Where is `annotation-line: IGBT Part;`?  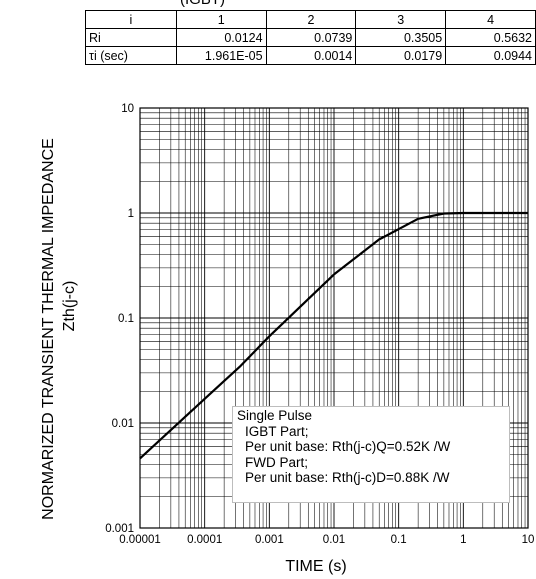 annotation-line: IGBT Part; is located at coordinates (277, 431).